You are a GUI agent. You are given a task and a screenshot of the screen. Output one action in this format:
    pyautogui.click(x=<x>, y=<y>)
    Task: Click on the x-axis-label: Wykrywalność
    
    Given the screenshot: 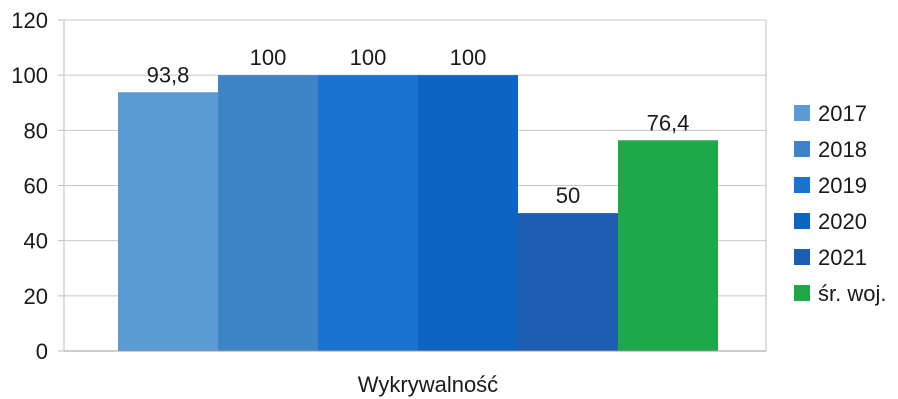 What is the action you would take?
    pyautogui.click(x=428, y=384)
    